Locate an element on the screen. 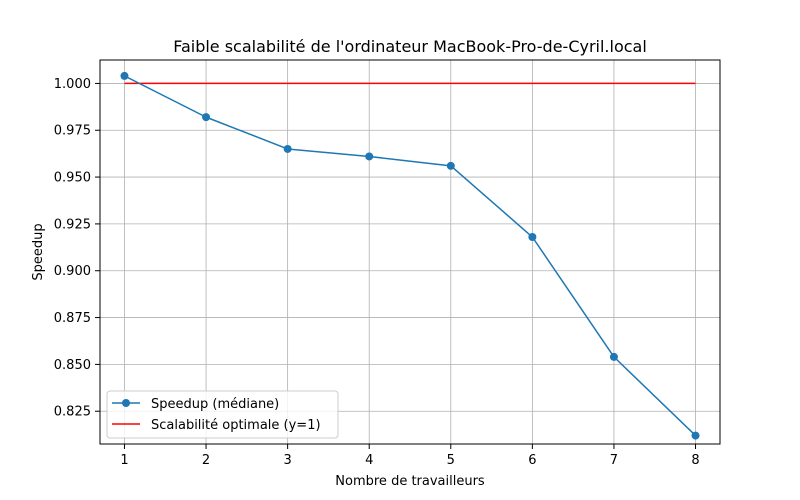 The image size is (800, 500). x-tick-label: 7 is located at coordinates (614, 460).